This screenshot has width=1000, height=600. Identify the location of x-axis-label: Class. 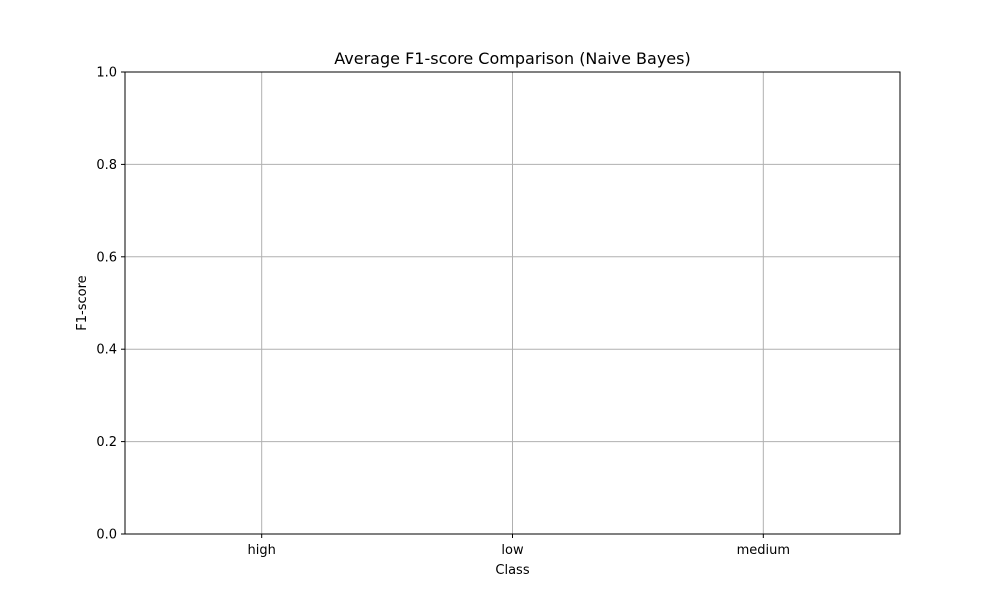
(512, 570).